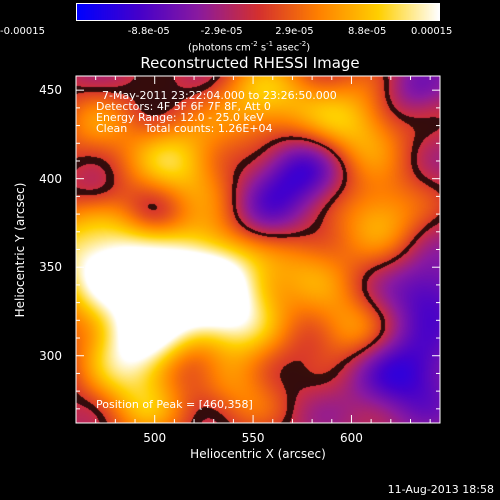 This screenshot has height=500, width=500. What do you see at coordinates (22, 31) in the screenshot?
I see `colorbar-tick-label: -0.00015` at bounding box center [22, 31].